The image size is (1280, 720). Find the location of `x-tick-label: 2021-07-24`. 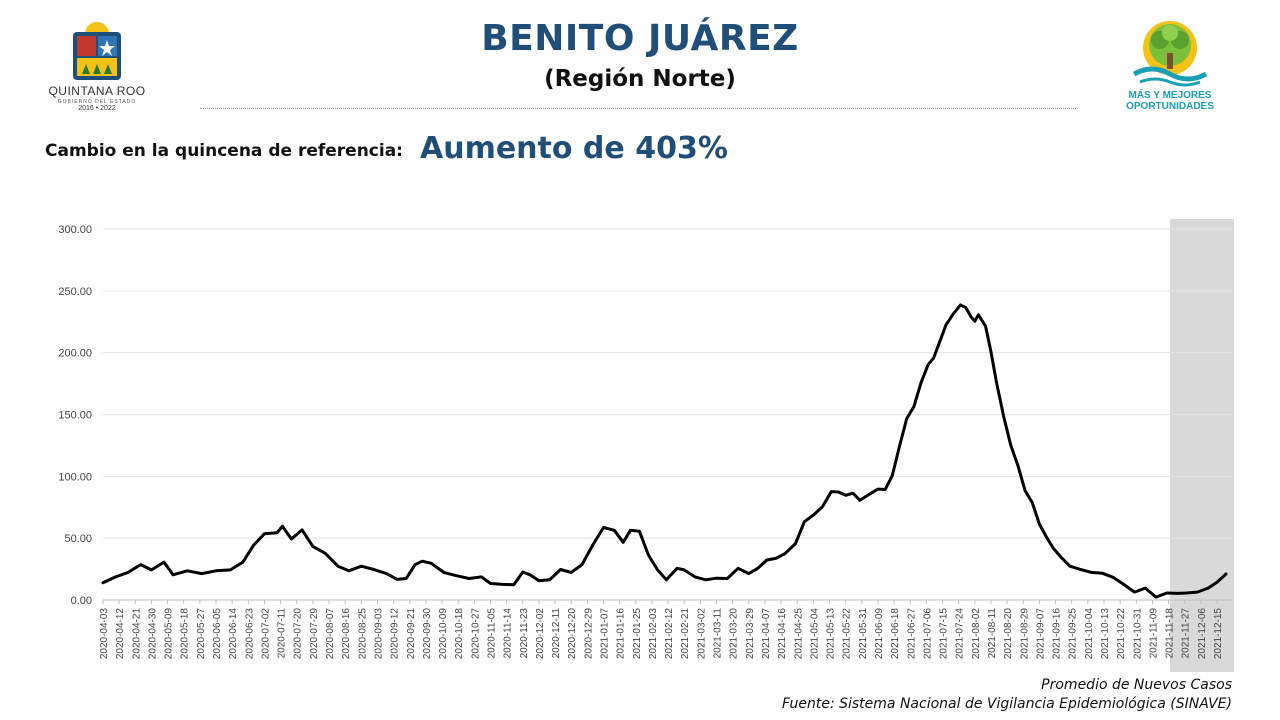

x-tick-label: 2021-07-24 is located at coordinates (960, 634).